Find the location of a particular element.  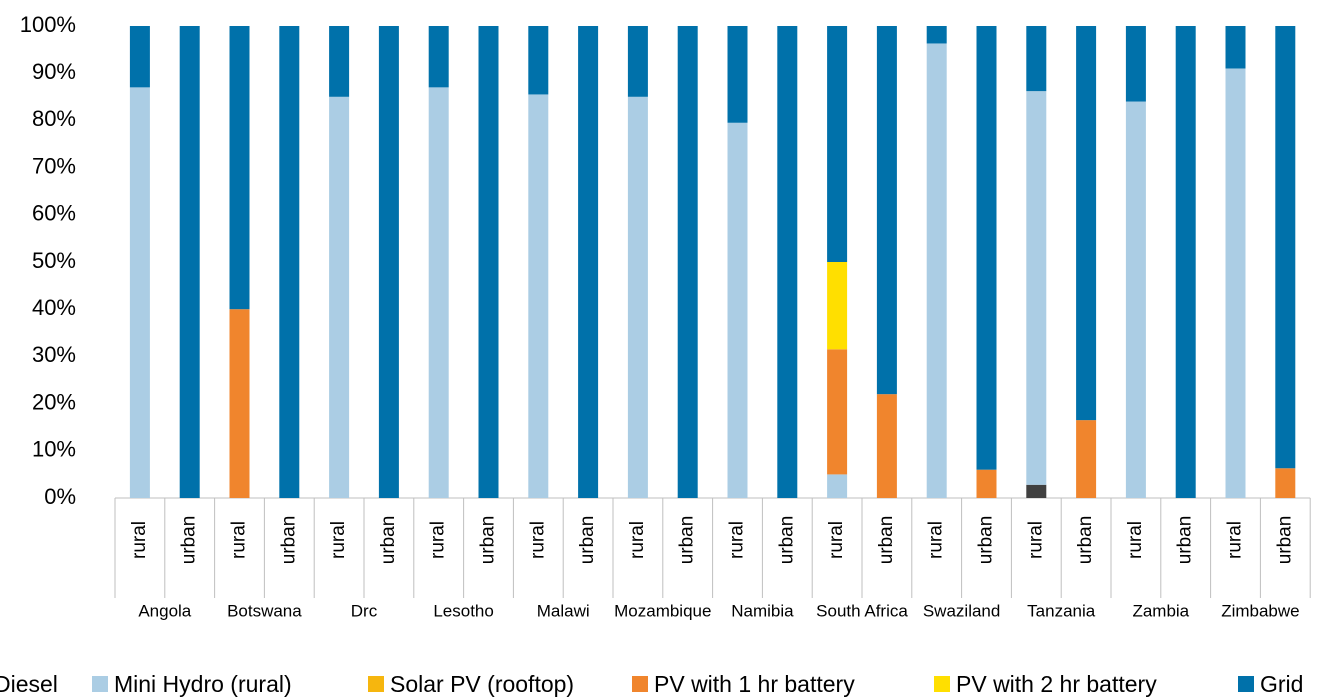

legend-label: Mini Hydro (rural) is located at coordinates (203, 684).